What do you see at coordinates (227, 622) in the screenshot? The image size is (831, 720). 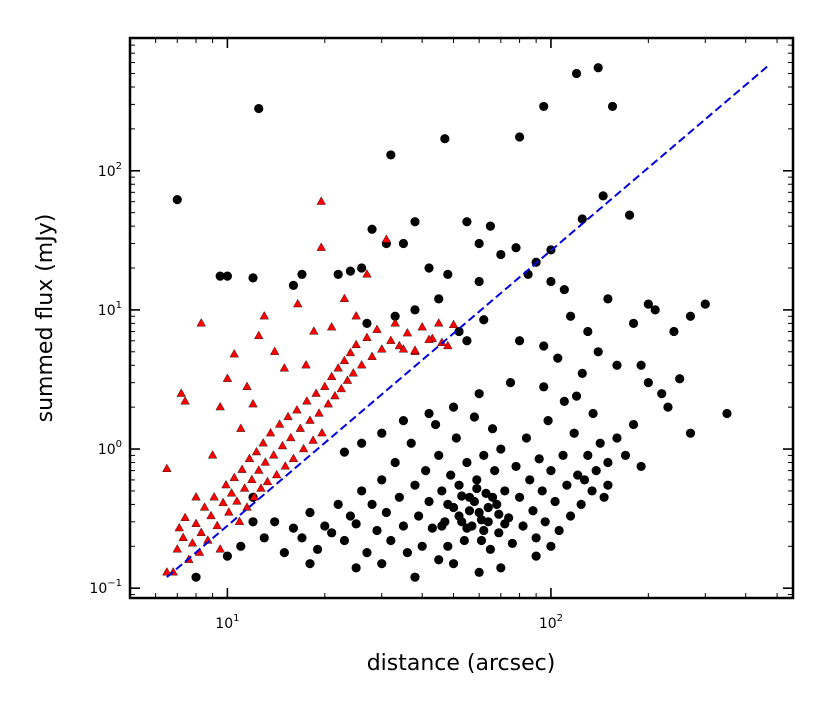 I see `x-tick-label-0: 10¹` at bounding box center [227, 622].